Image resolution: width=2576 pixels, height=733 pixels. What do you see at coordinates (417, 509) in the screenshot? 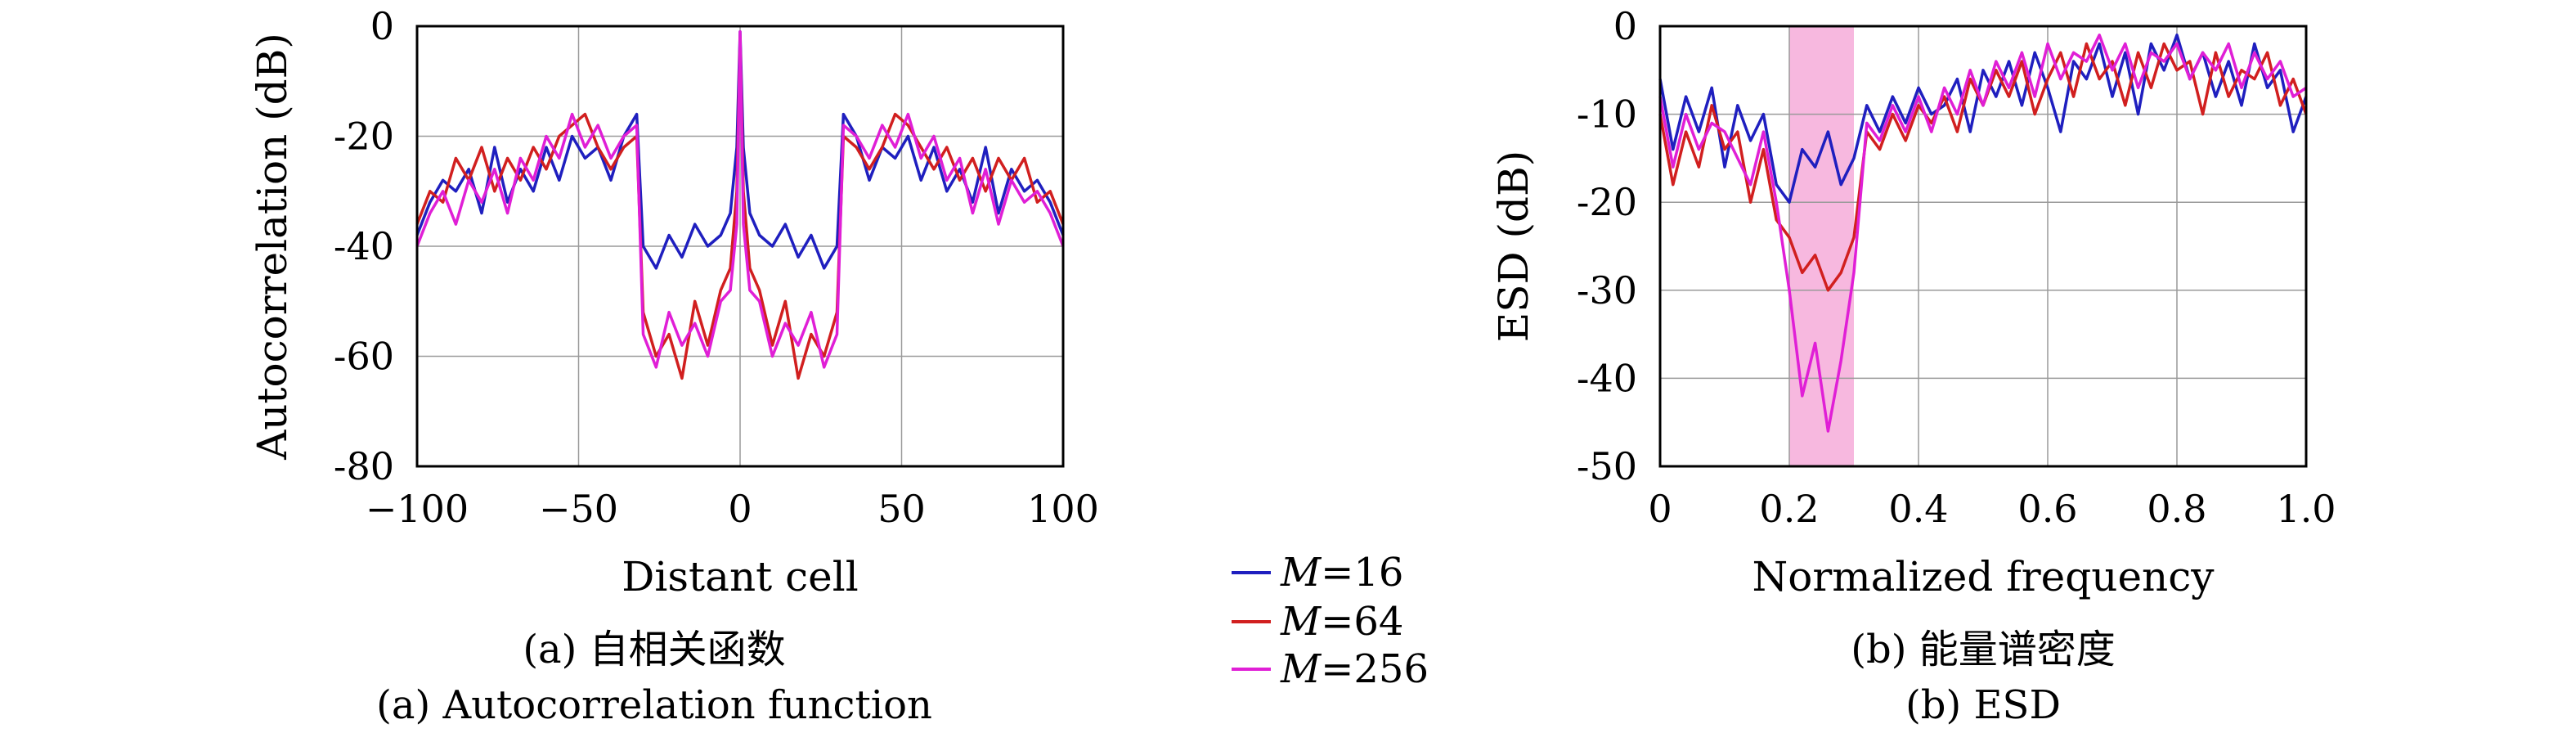
I see `x-tick-label: −100` at bounding box center [417, 509].